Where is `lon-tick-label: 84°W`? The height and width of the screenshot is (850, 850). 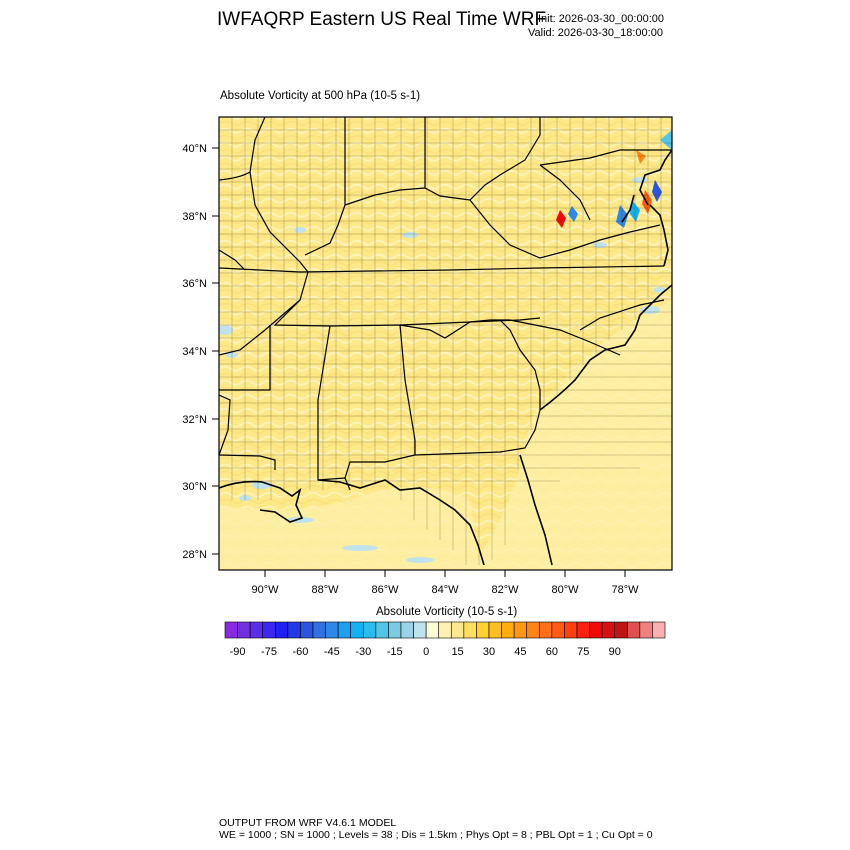 lon-tick-label: 84°W is located at coordinates (445, 590).